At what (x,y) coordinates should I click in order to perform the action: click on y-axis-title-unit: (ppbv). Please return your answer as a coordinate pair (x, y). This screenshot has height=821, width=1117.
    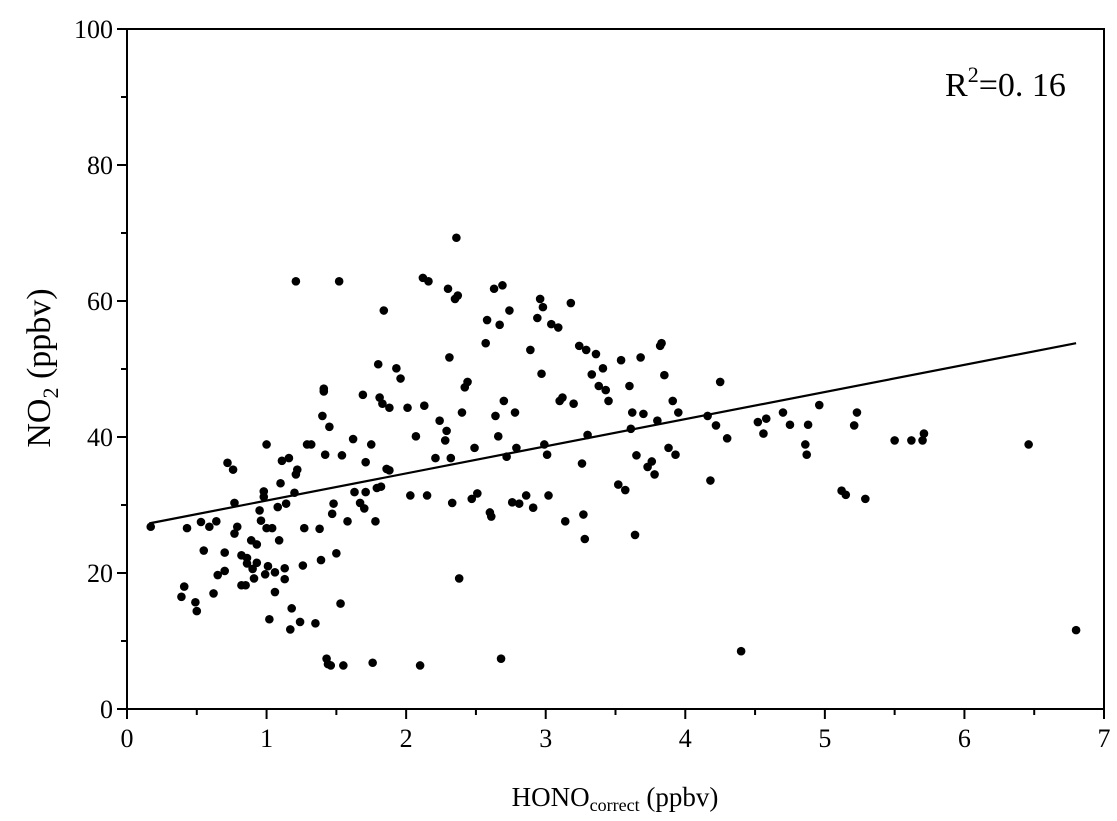
    Looking at the image, I should click on (39, 337).